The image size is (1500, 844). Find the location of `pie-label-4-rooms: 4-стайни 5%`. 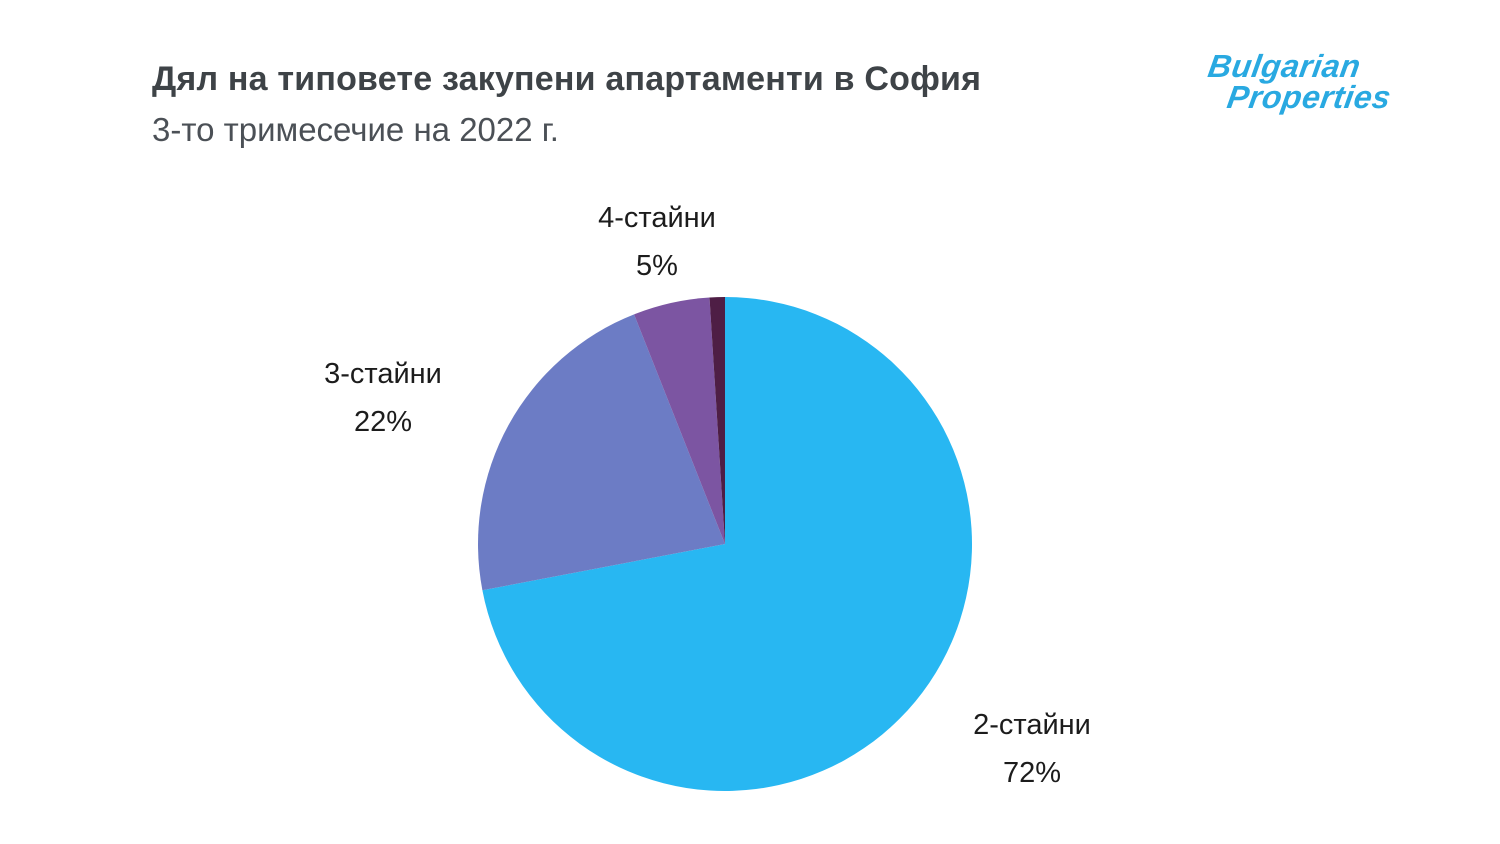

pie-label-4-rooms: 4-стайни 5% is located at coordinates (657, 242).